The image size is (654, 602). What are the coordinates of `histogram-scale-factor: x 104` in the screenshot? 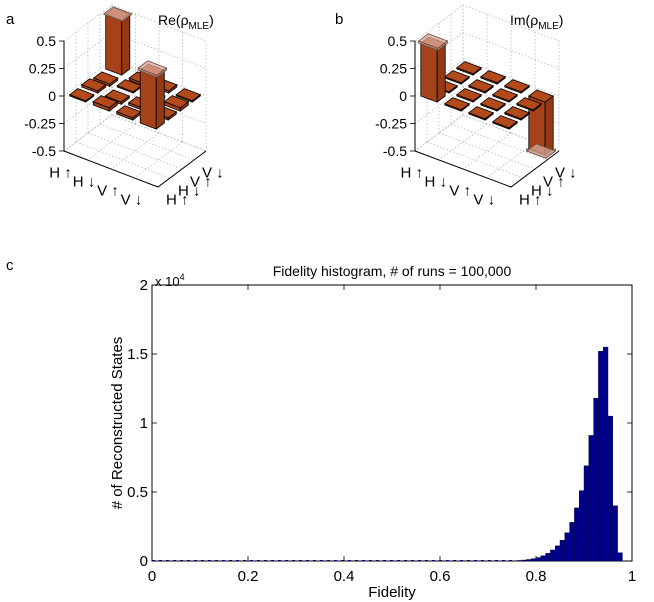 It's located at (170, 280).